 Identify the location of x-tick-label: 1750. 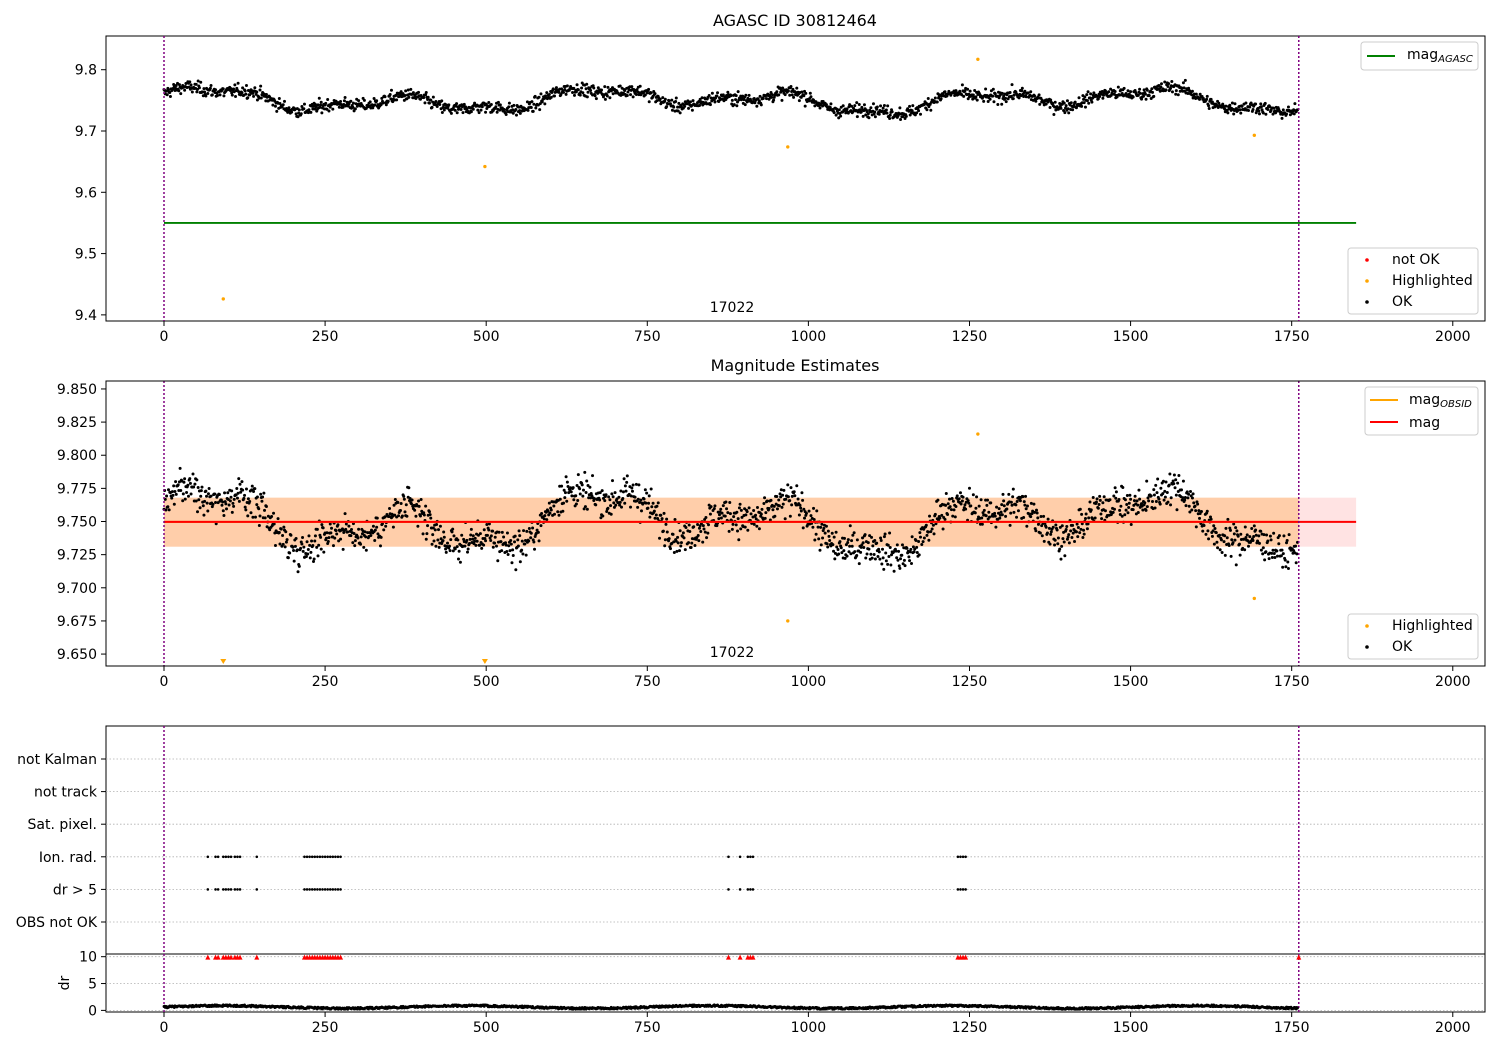
(1292, 682).